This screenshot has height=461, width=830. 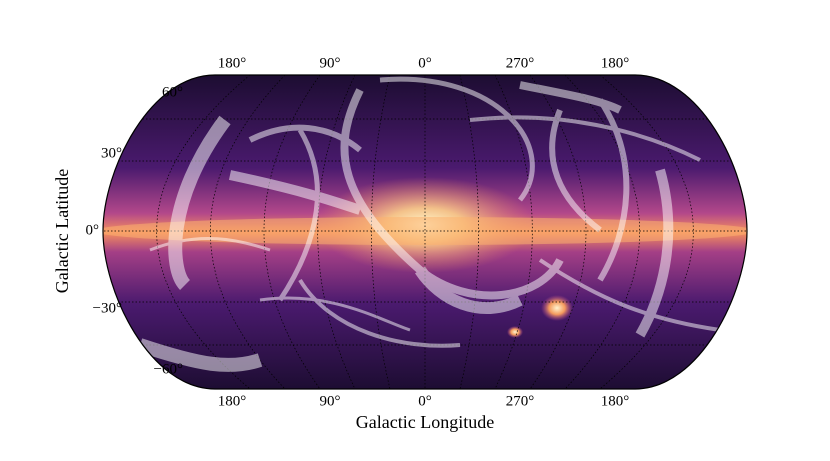 What do you see at coordinates (172, 92) in the screenshot?
I see `left-tick-label: 60°` at bounding box center [172, 92].